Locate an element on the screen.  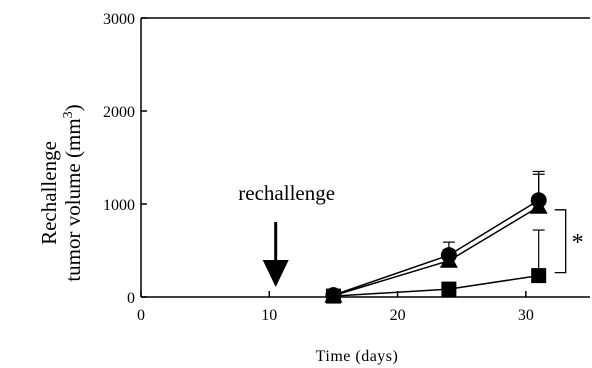
x-axis-title: Time (days) is located at coordinates (357, 356).